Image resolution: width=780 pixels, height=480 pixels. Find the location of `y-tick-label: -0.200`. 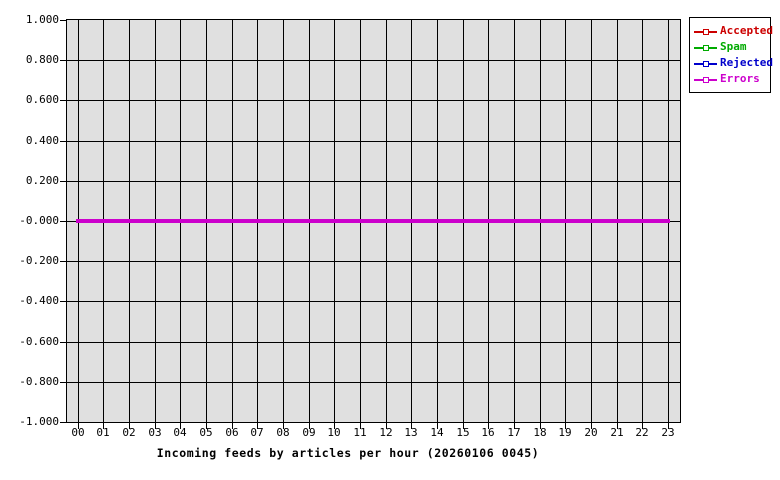

y-tick-label: -0.200 is located at coordinates (39, 260).